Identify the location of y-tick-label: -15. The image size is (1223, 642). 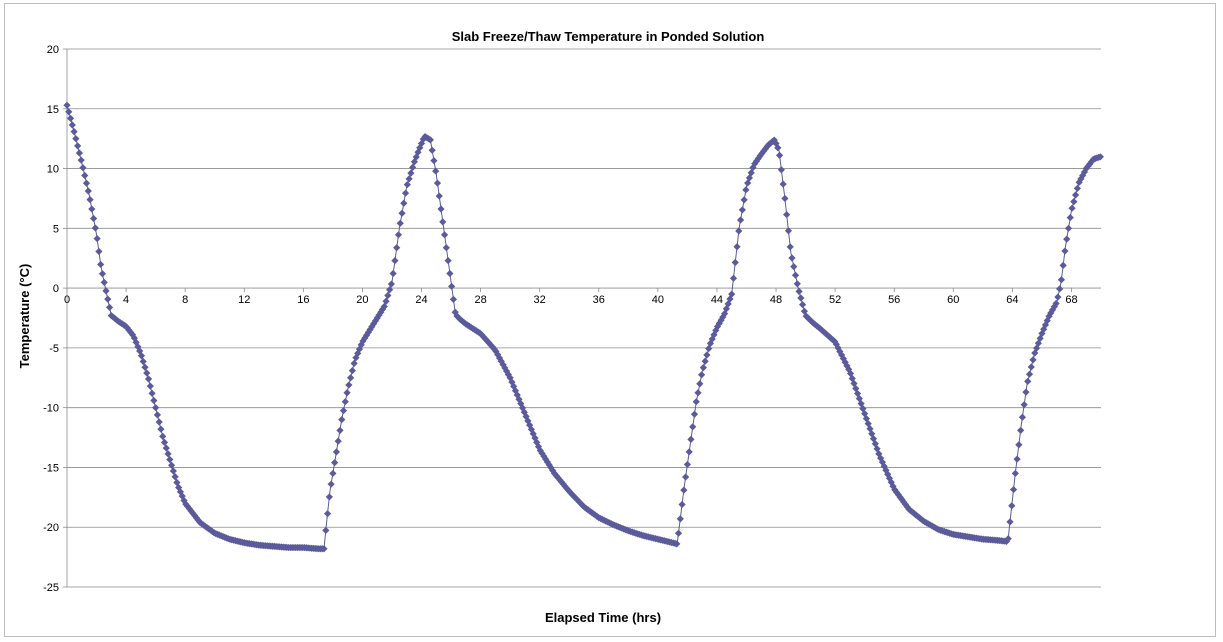
(51, 468).